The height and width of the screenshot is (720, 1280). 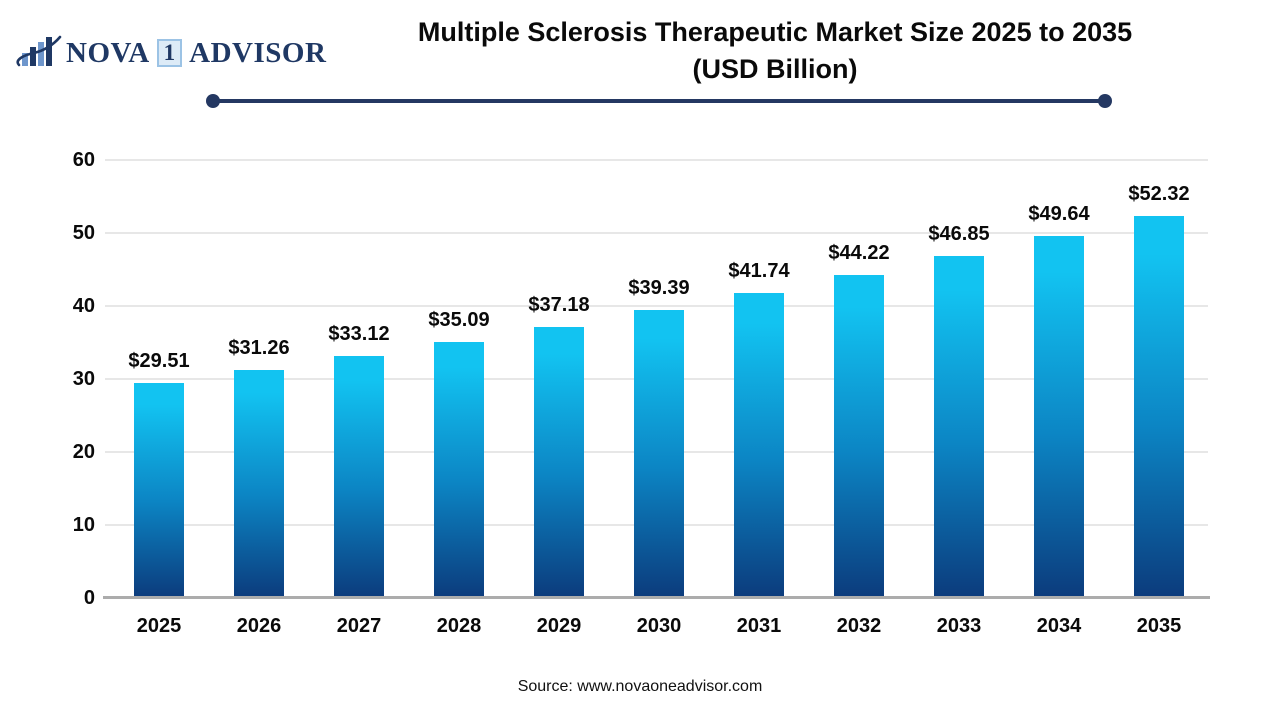 What do you see at coordinates (83, 379) in the screenshot?
I see `y-axis-tick-label: 30` at bounding box center [83, 379].